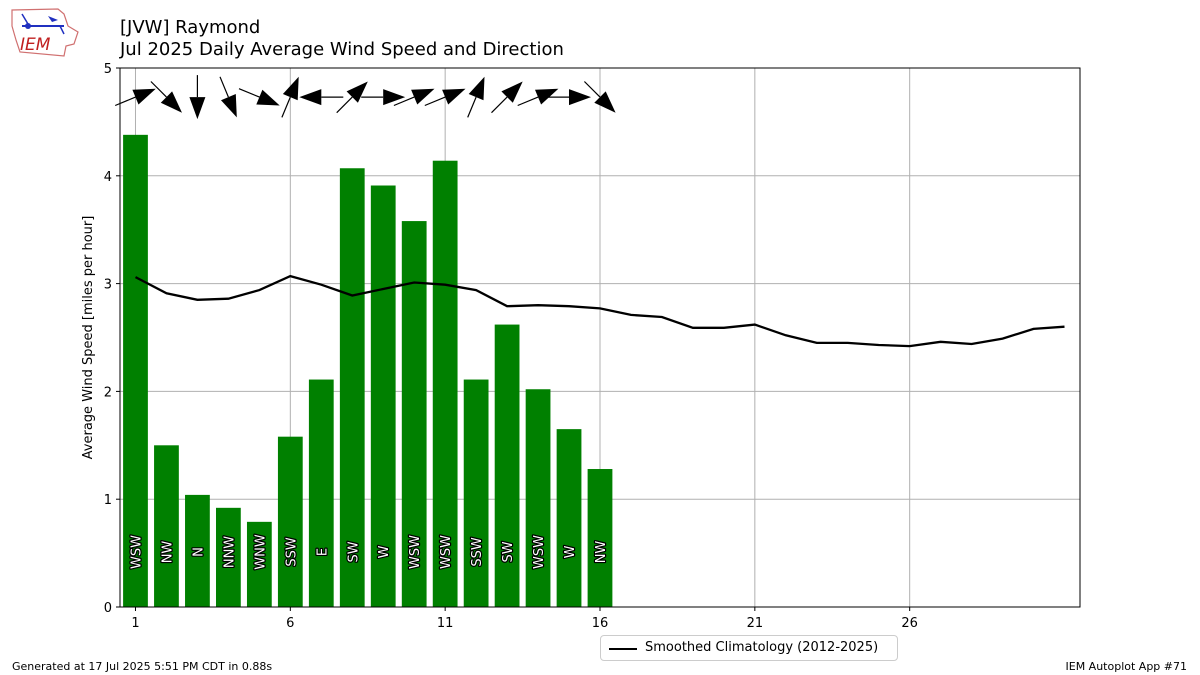 The height and width of the screenshot is (675, 1200). What do you see at coordinates (600, 623) in the screenshot?
I see `x-tick-label: 16` at bounding box center [600, 623].